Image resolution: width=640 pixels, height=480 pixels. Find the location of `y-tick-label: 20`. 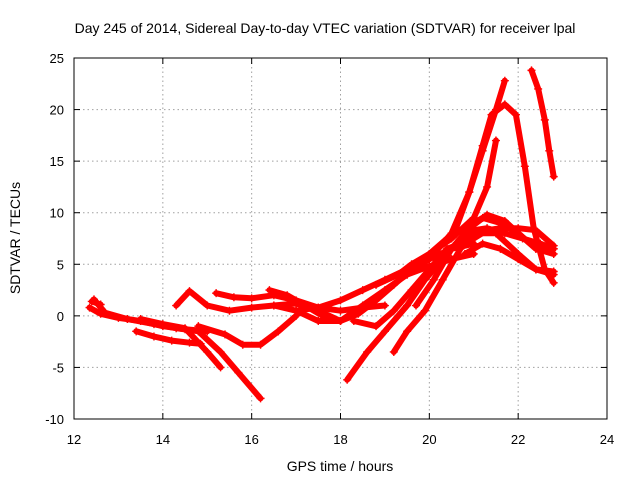

y-tick-label: 20 is located at coordinates (57, 110).